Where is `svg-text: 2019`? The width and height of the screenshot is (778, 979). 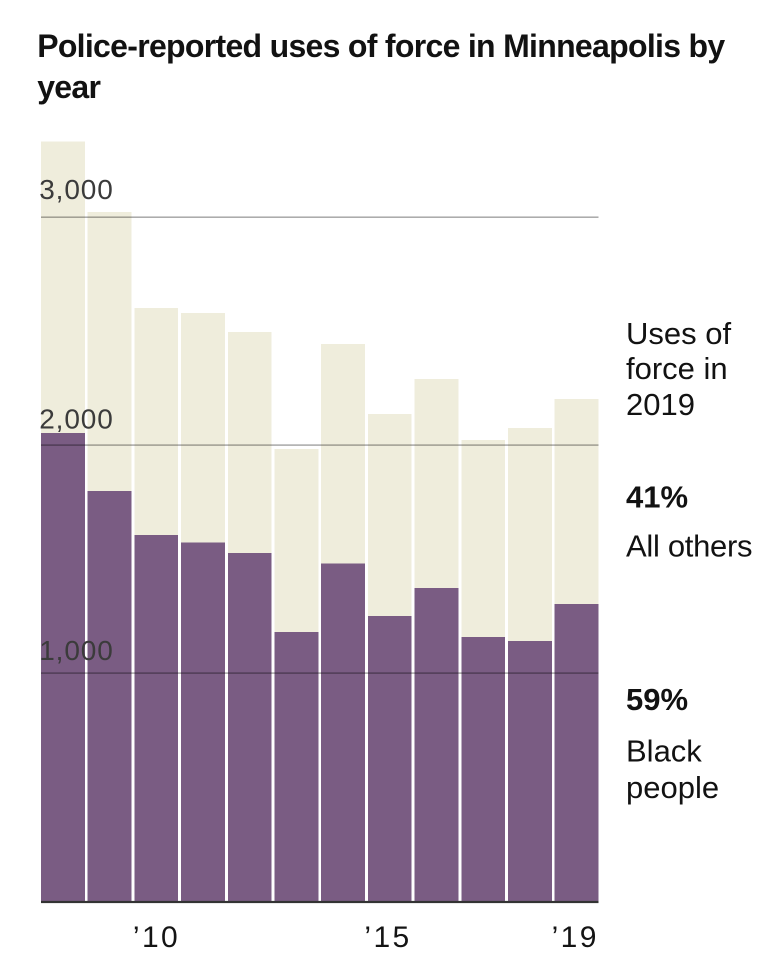 svg-text: 2019 is located at coordinates (660, 404).